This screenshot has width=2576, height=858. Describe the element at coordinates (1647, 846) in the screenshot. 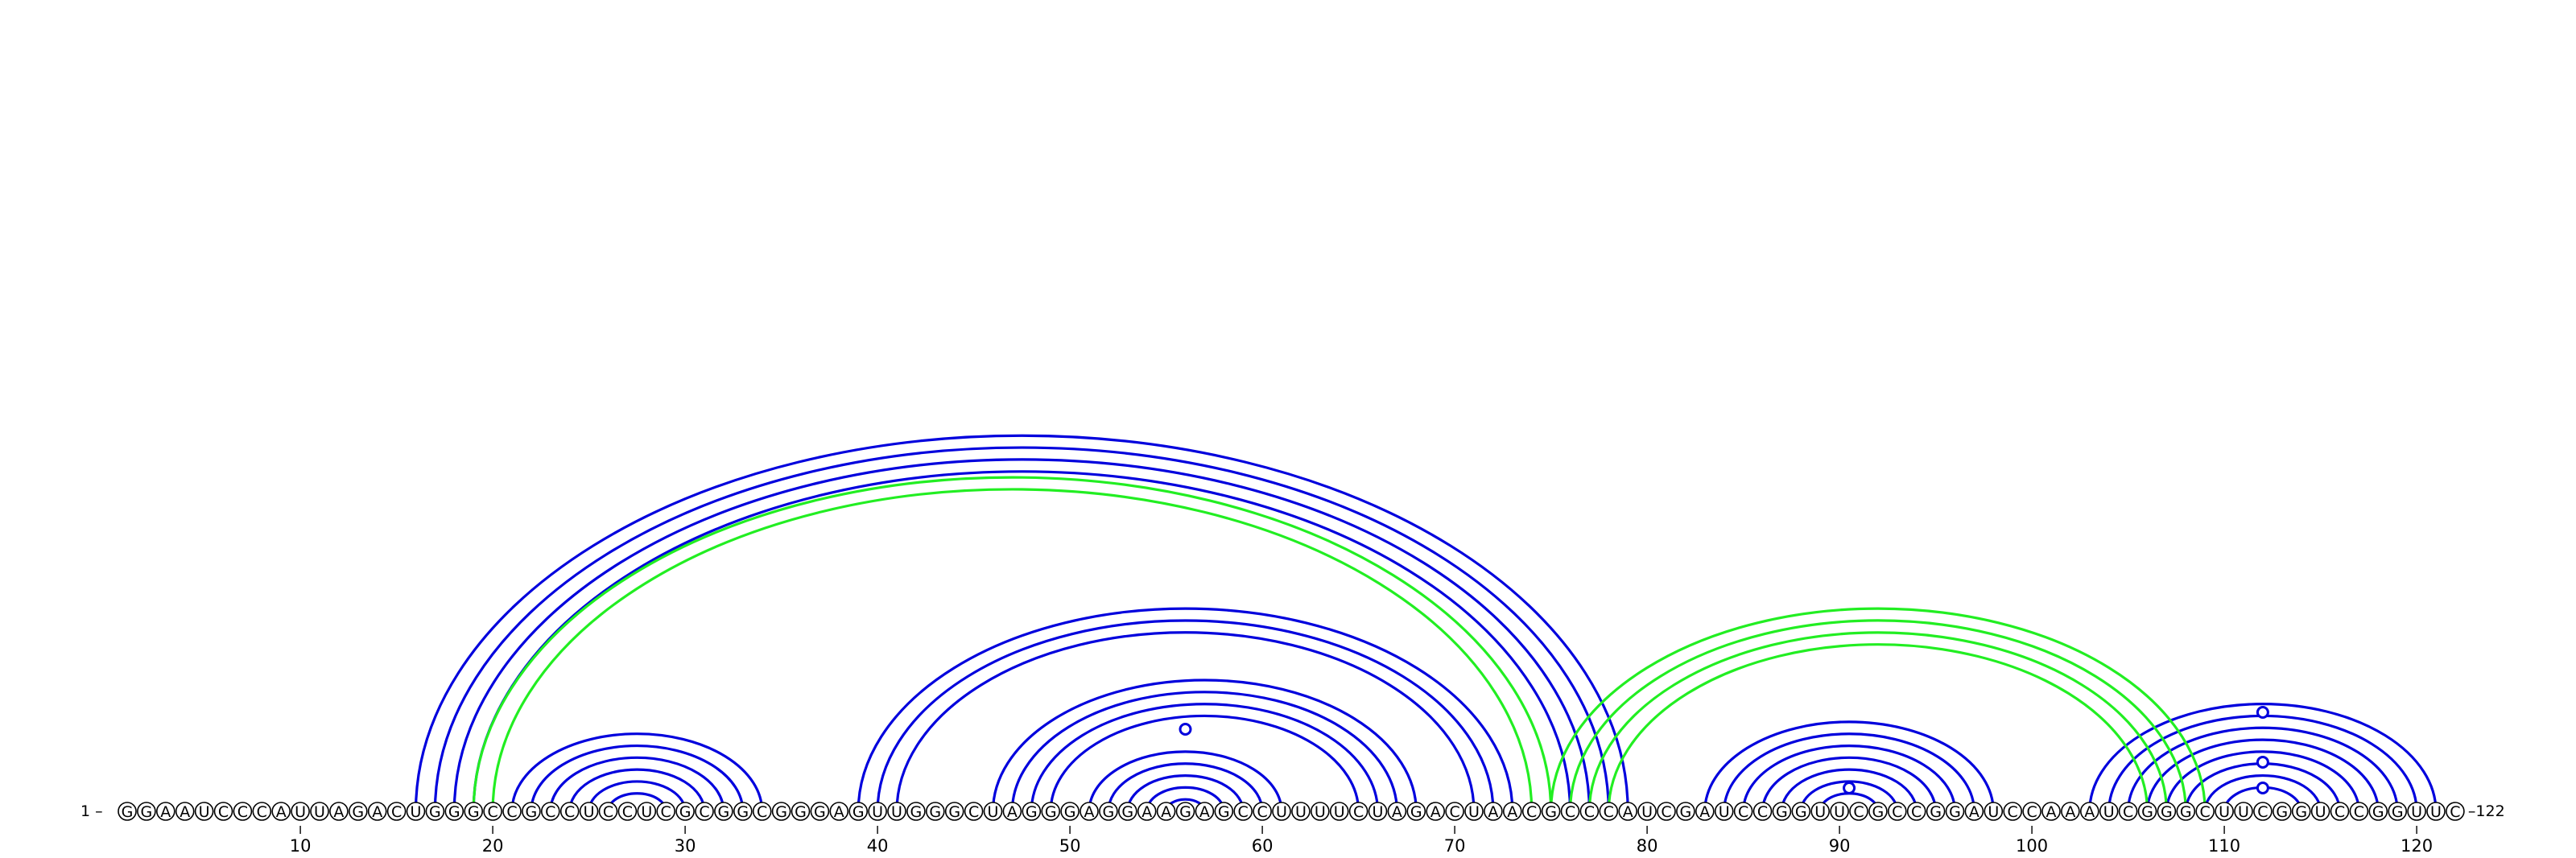

I see `tick-label: 80` at that location.